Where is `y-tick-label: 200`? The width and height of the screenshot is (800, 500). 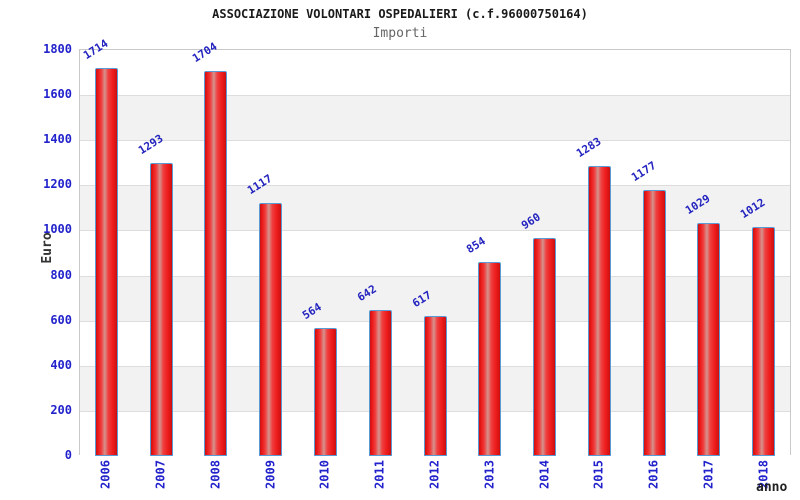
y-tick-label: 200 is located at coordinates (61, 410).